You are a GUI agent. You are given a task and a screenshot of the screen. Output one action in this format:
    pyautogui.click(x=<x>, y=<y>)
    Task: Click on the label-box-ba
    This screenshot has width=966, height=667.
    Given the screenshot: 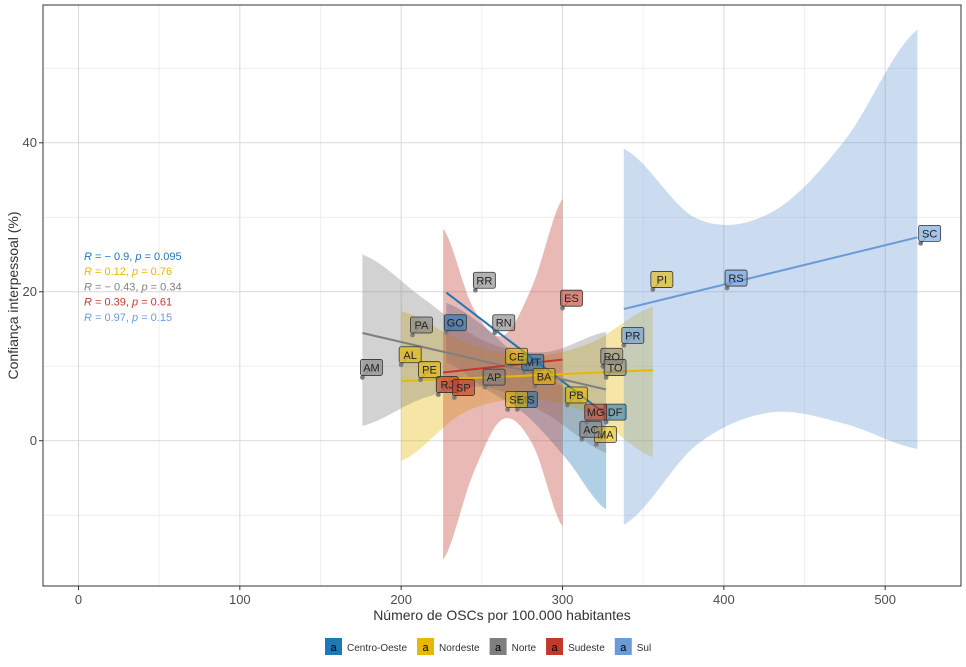 What is the action you would take?
    pyautogui.click(x=544, y=376)
    